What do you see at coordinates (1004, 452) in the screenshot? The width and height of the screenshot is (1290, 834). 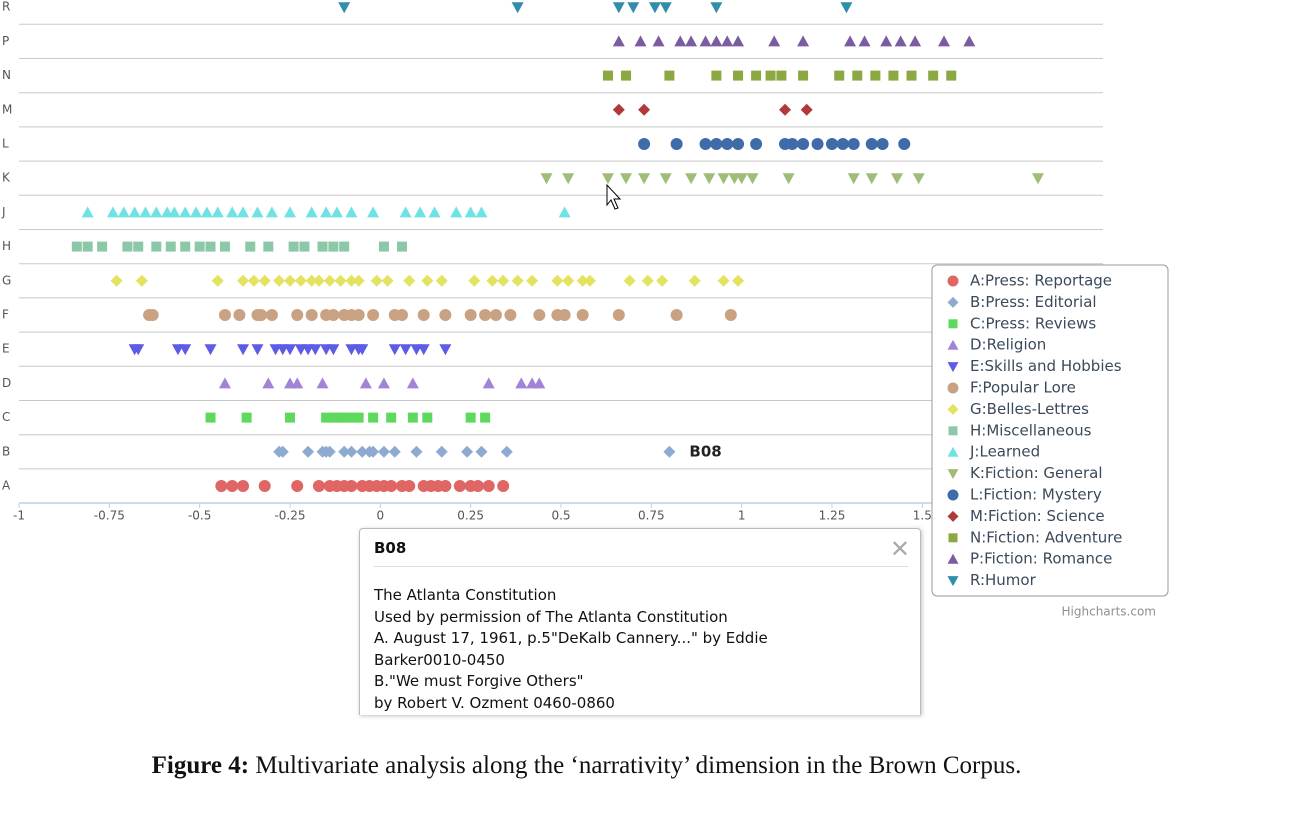 I see `legend-label: J:Learned` at bounding box center [1004, 452].